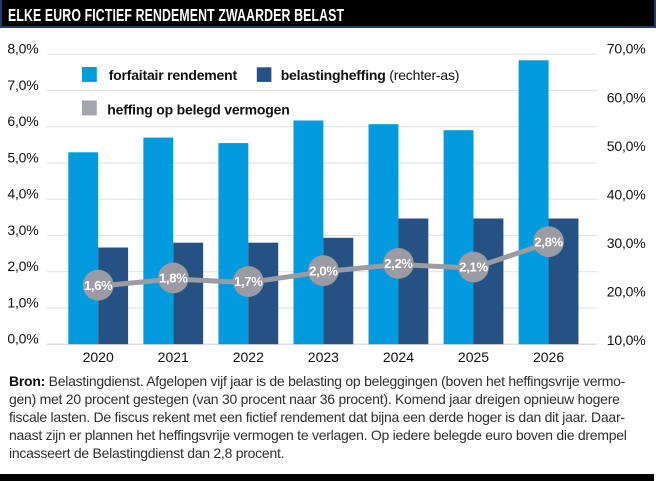  Describe the element at coordinates (473, 357) in the screenshot. I see `svg-text: 2025` at that location.